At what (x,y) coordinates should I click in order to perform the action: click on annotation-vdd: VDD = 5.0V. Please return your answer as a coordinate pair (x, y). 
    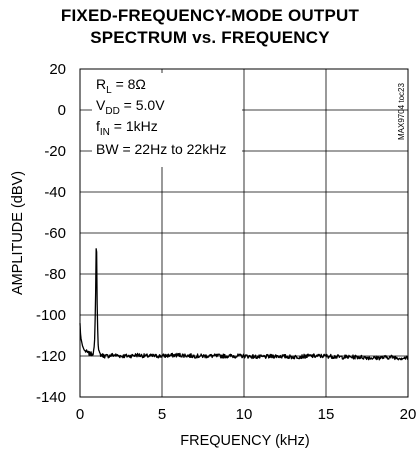
    Looking at the image, I should click on (130, 107).